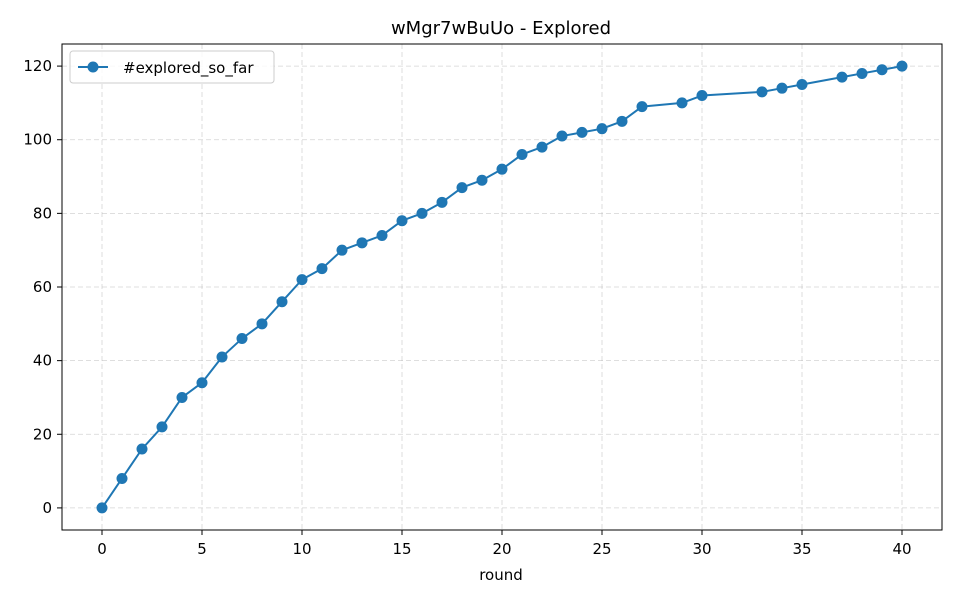  I want to click on y-axis-ticks: 0 20 40 60 80 100 120, so click(42, 287).